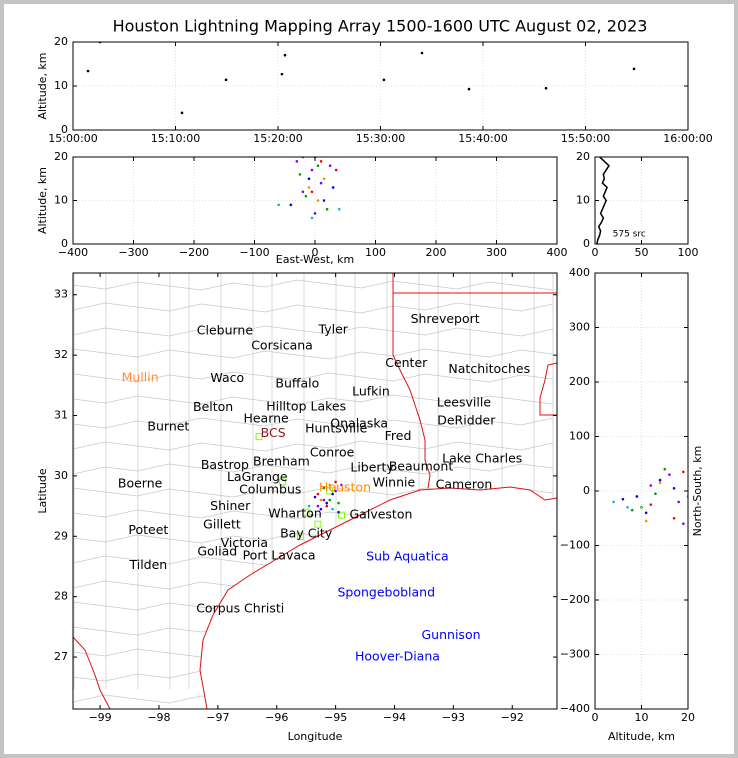 This screenshot has height=758, width=738. Describe the element at coordinates (225, 464) in the screenshot. I see `annotation: Bastrop` at that location.